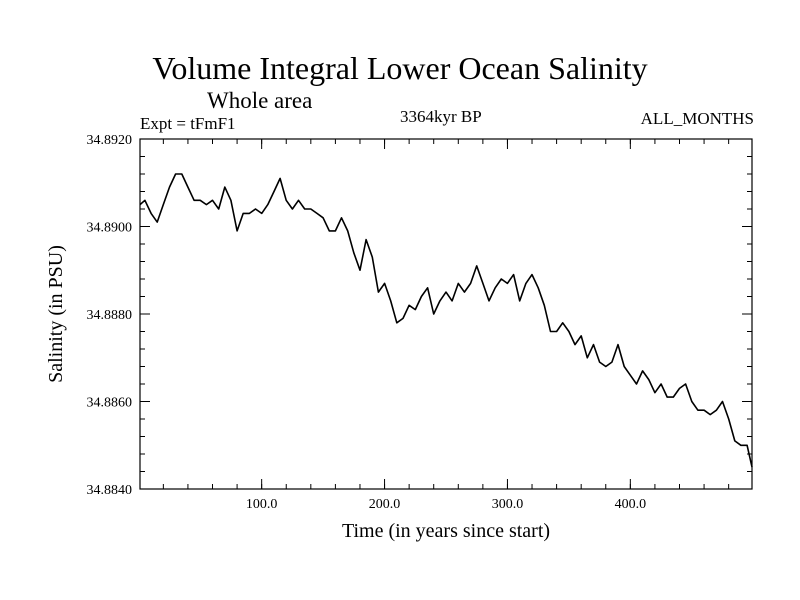 This screenshot has width=800, height=600. What do you see at coordinates (697, 118) in the screenshot?
I see `months-label: ALL_MONTHS` at bounding box center [697, 118].